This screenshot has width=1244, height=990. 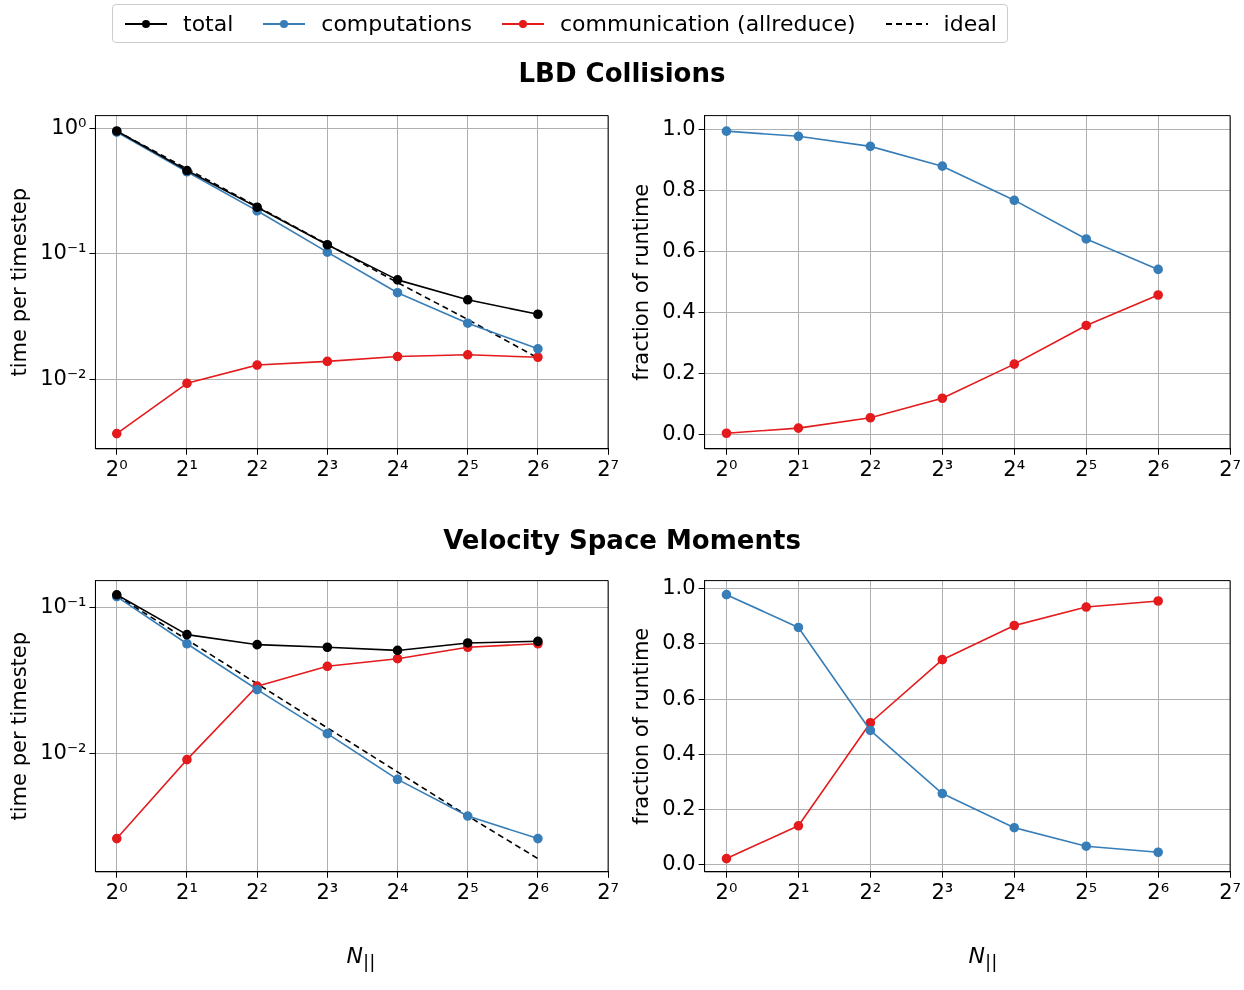 I want to click on legend-label: total, so click(x=208, y=23).